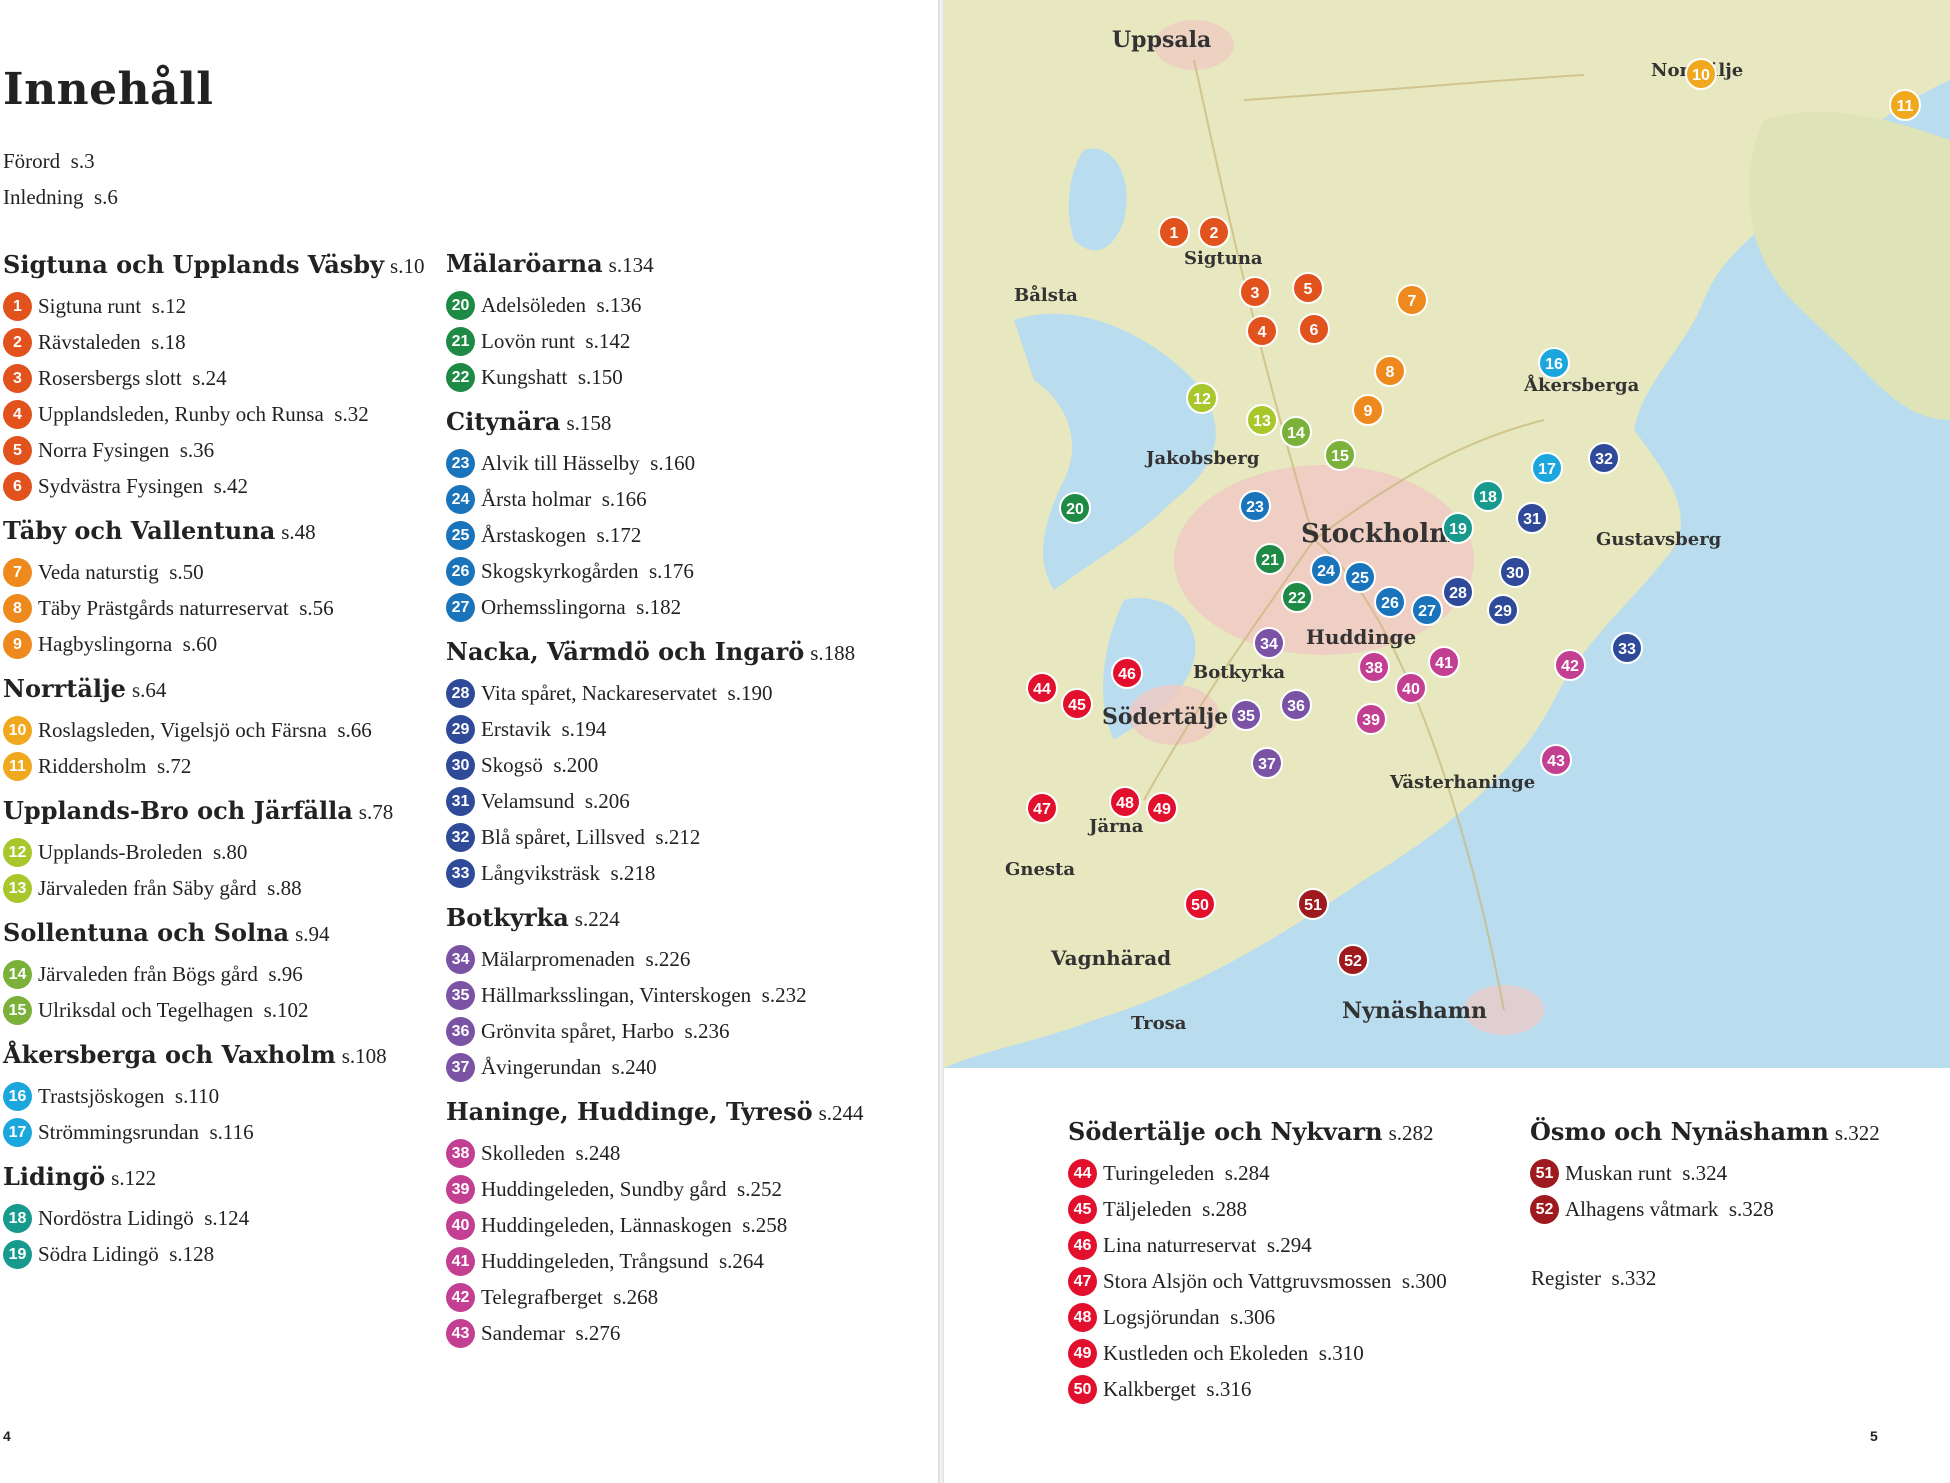 This screenshot has height=1483, width=1950. I want to click on section-heading-osmo-och-nynashamn: Ösmo och Nynäshamn s.322, so click(1730, 1132).